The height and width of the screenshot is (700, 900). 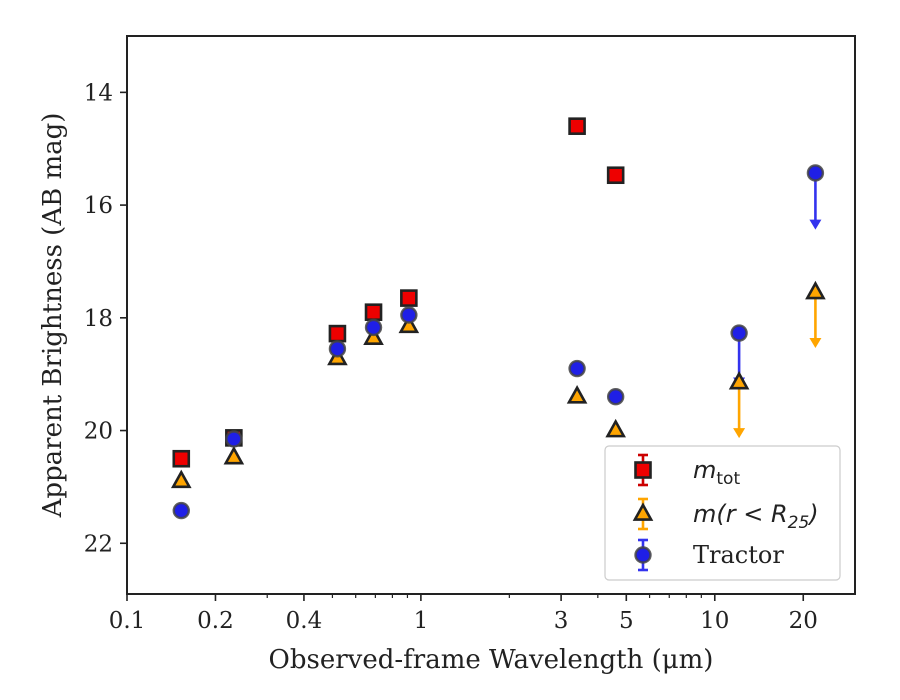 I want to click on x-tick-label: 0.2, so click(x=215, y=621).